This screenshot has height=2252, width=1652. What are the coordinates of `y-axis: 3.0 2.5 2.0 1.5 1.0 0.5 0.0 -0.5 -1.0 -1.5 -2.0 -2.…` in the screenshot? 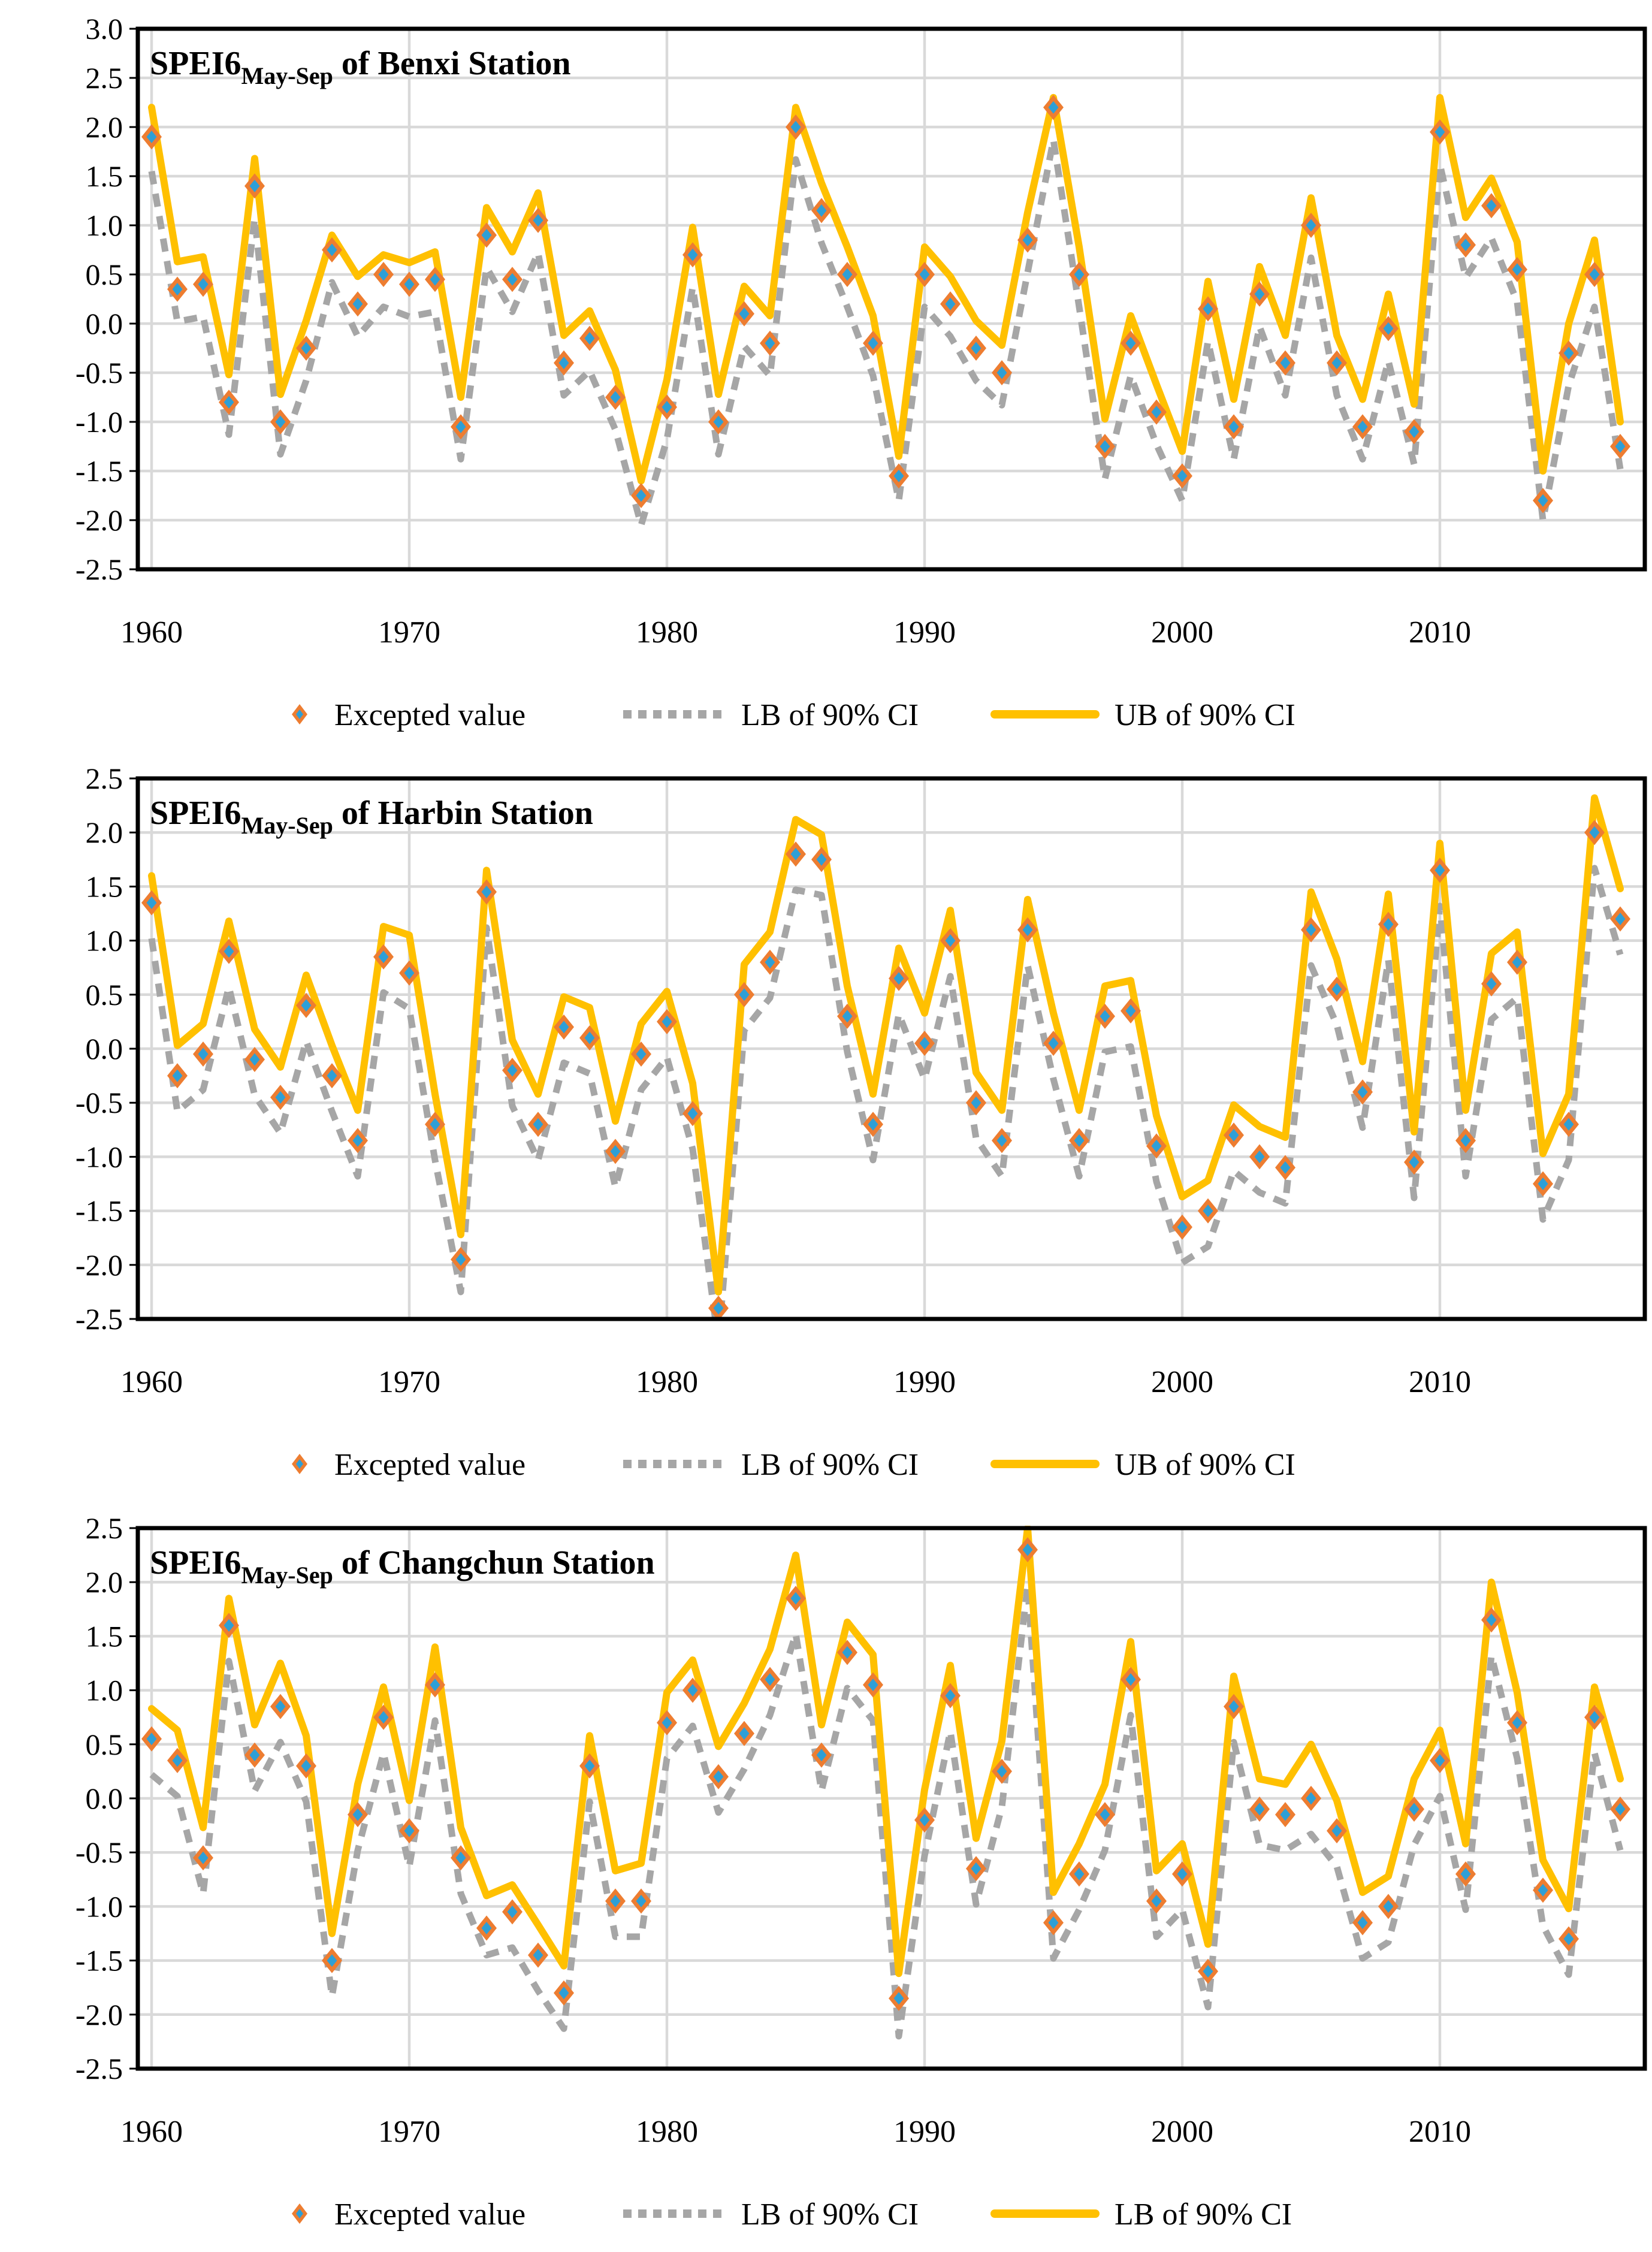 It's located at (106, 299).